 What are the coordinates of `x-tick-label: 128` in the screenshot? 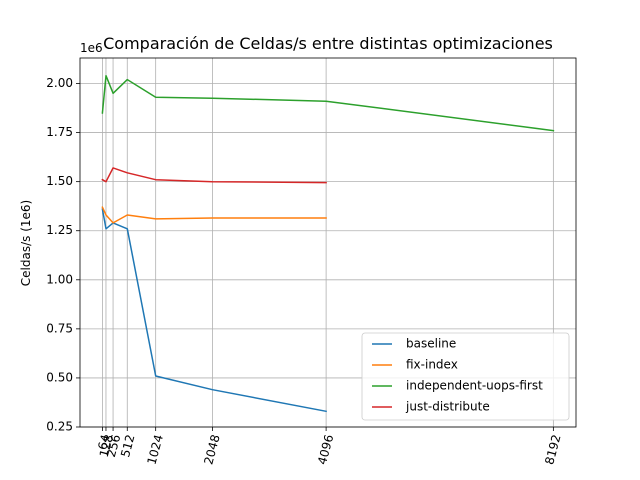 It's located at (106, 446).